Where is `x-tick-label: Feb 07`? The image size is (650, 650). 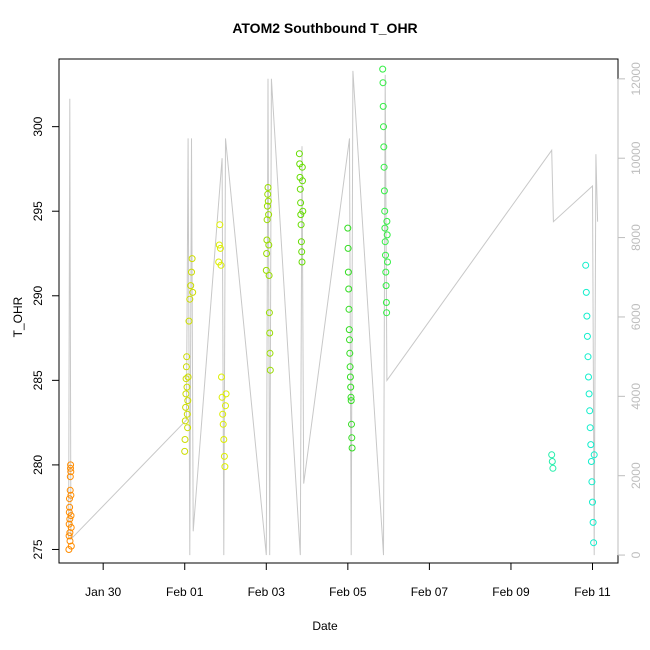
x-tick-label: Feb 07 is located at coordinates (430, 592).